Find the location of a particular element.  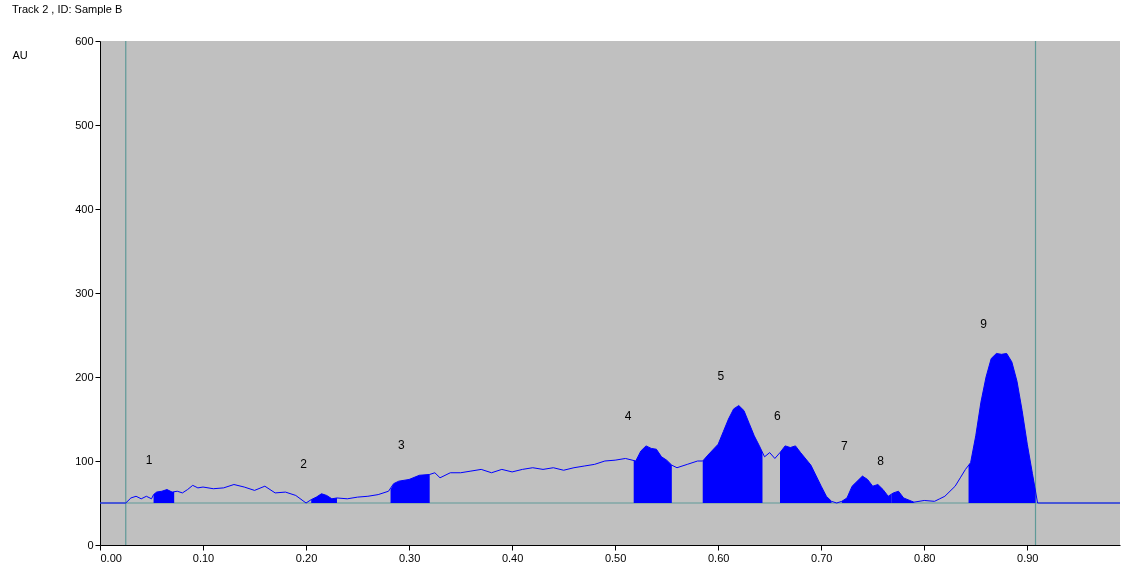

y-axis-title: AU is located at coordinates (20, 54).